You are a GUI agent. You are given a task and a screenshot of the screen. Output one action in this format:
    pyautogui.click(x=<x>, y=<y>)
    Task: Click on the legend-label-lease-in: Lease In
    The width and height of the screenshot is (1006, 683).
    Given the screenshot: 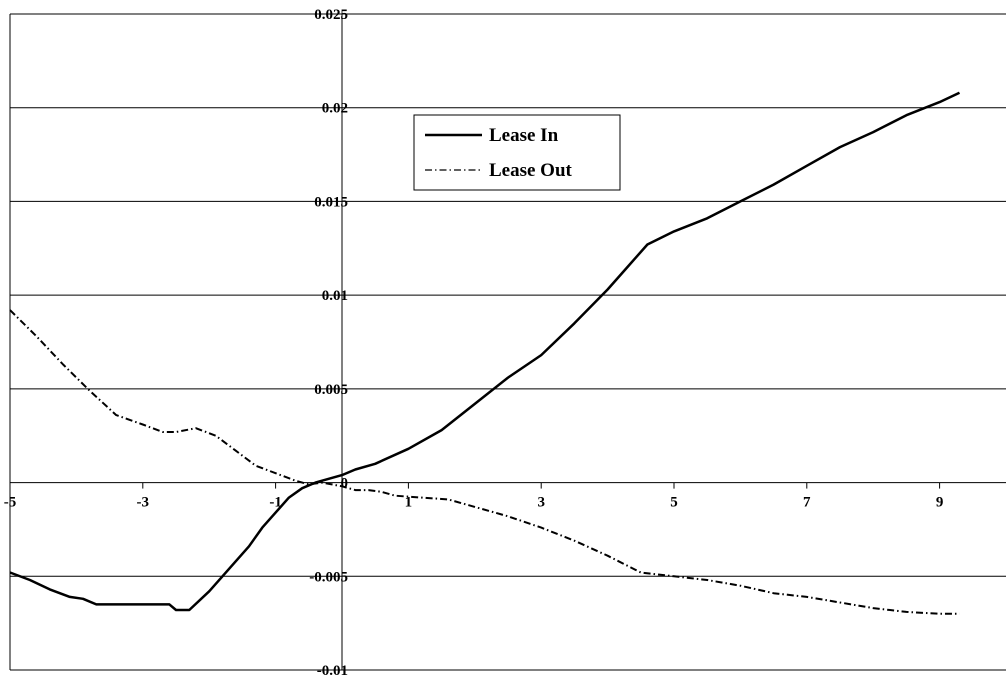 What is the action you would take?
    pyautogui.click(x=524, y=135)
    